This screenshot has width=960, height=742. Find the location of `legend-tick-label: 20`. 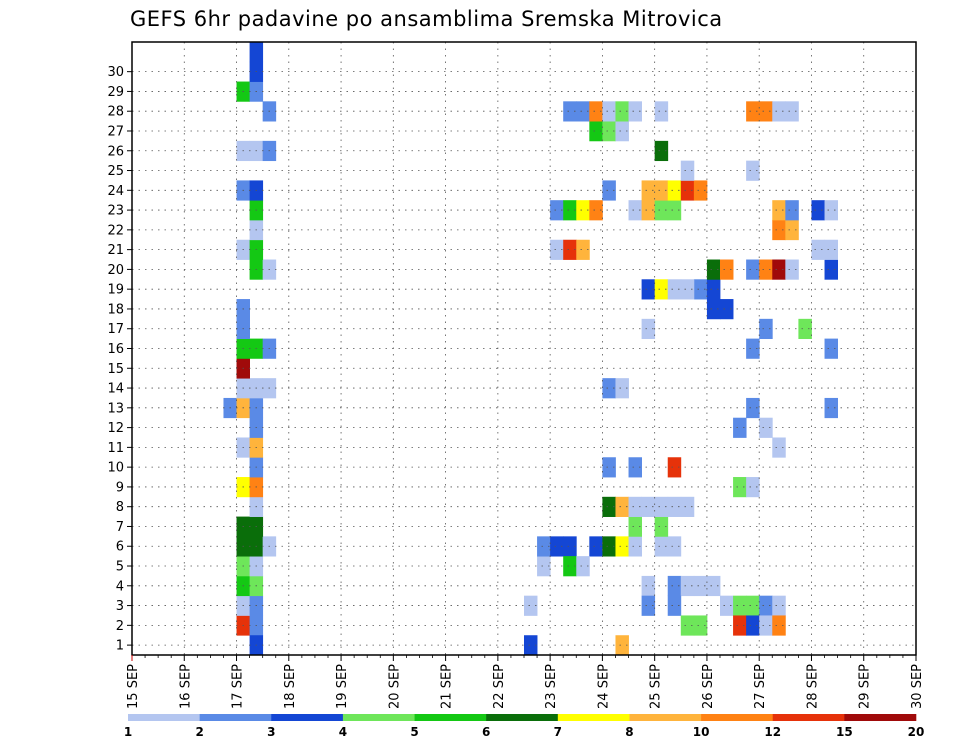

legend-tick-label: 20 is located at coordinates (916, 732).